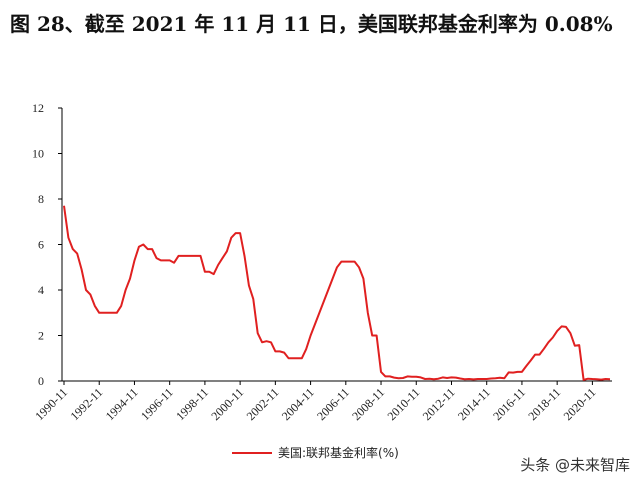 This screenshot has height=490, width=640. Describe the element at coordinates (51, 404) in the screenshot. I see `x-tick-label: 1990-11` at that location.